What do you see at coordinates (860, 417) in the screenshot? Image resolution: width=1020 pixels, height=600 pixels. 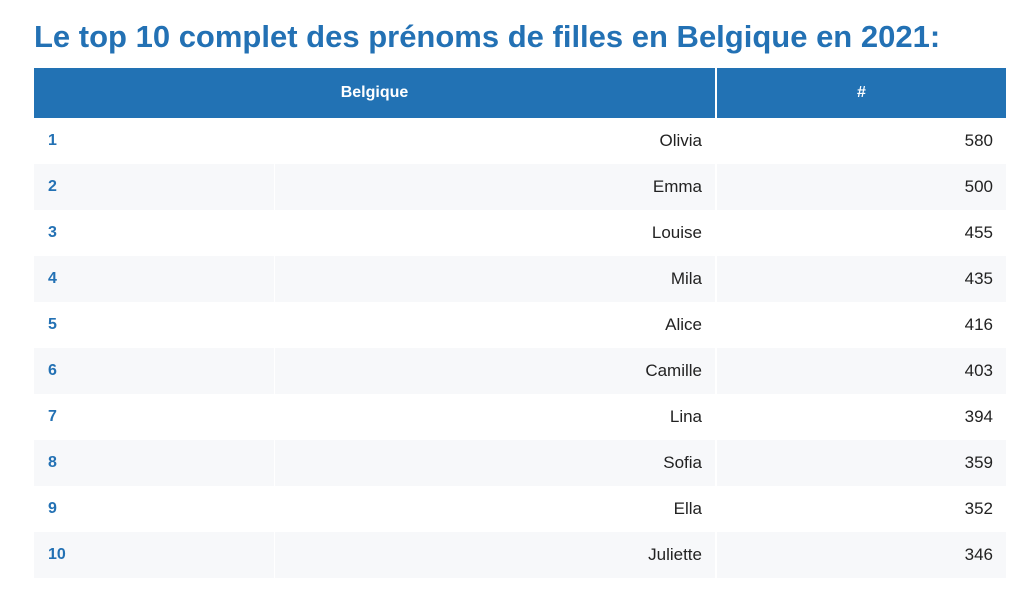 I see `count-cell: 394` at bounding box center [860, 417].